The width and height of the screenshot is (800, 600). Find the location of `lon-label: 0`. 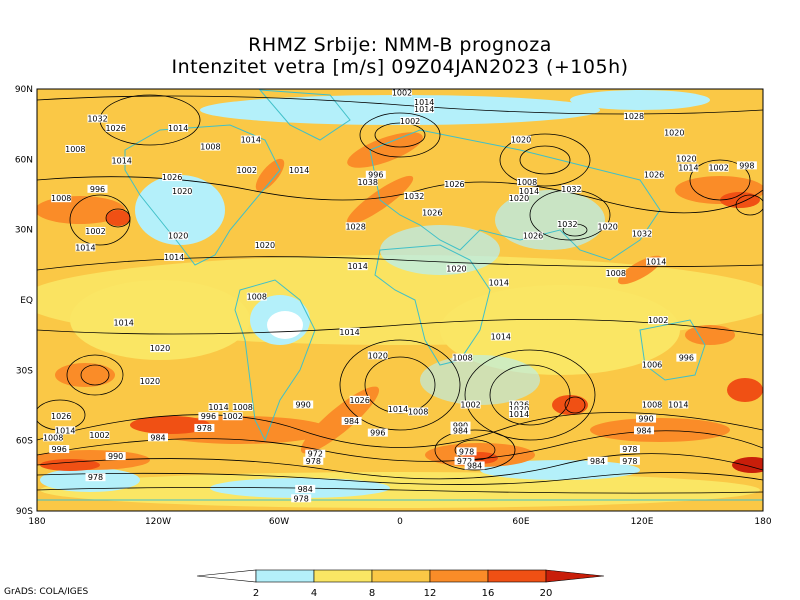

lon-label: 0 is located at coordinates (400, 522).